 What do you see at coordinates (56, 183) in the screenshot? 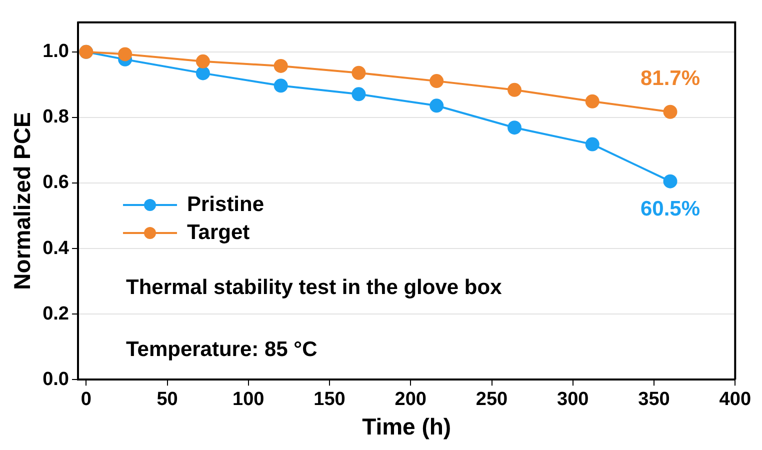
I see `y-tick-label: 0.6` at bounding box center [56, 183].